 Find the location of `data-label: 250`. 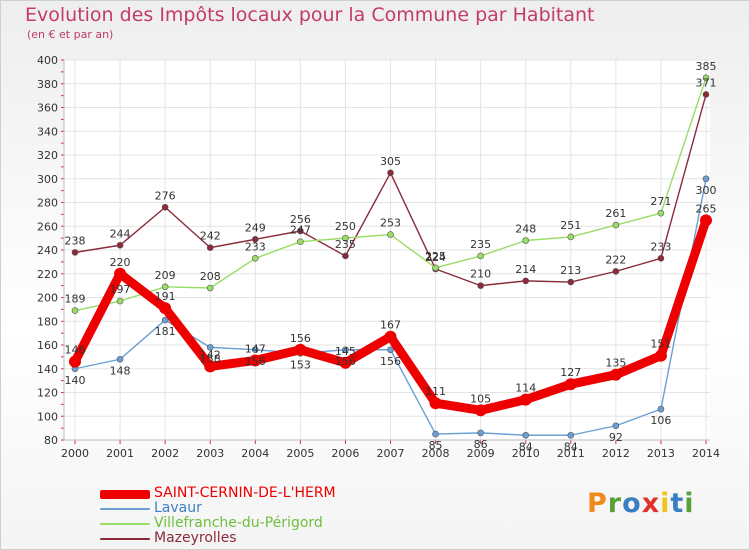

data-label: 250 is located at coordinates (345, 226).